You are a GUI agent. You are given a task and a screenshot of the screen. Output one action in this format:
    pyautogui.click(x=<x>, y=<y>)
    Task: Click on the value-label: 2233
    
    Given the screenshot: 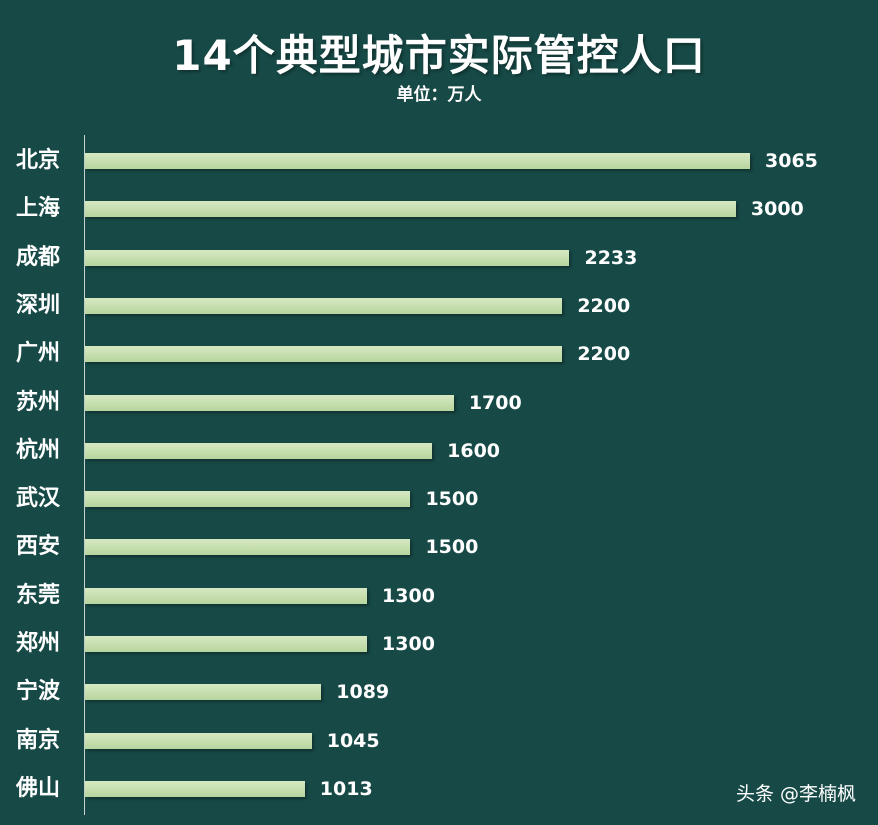 What is the action you would take?
    pyautogui.click(x=611, y=257)
    